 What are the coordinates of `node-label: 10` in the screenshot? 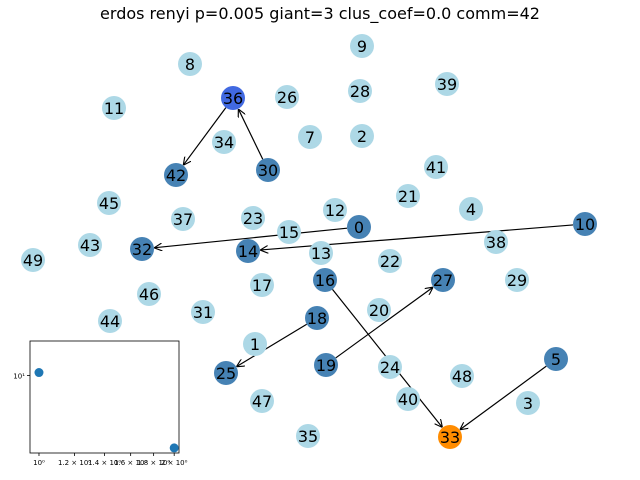 It's located at (585, 224).